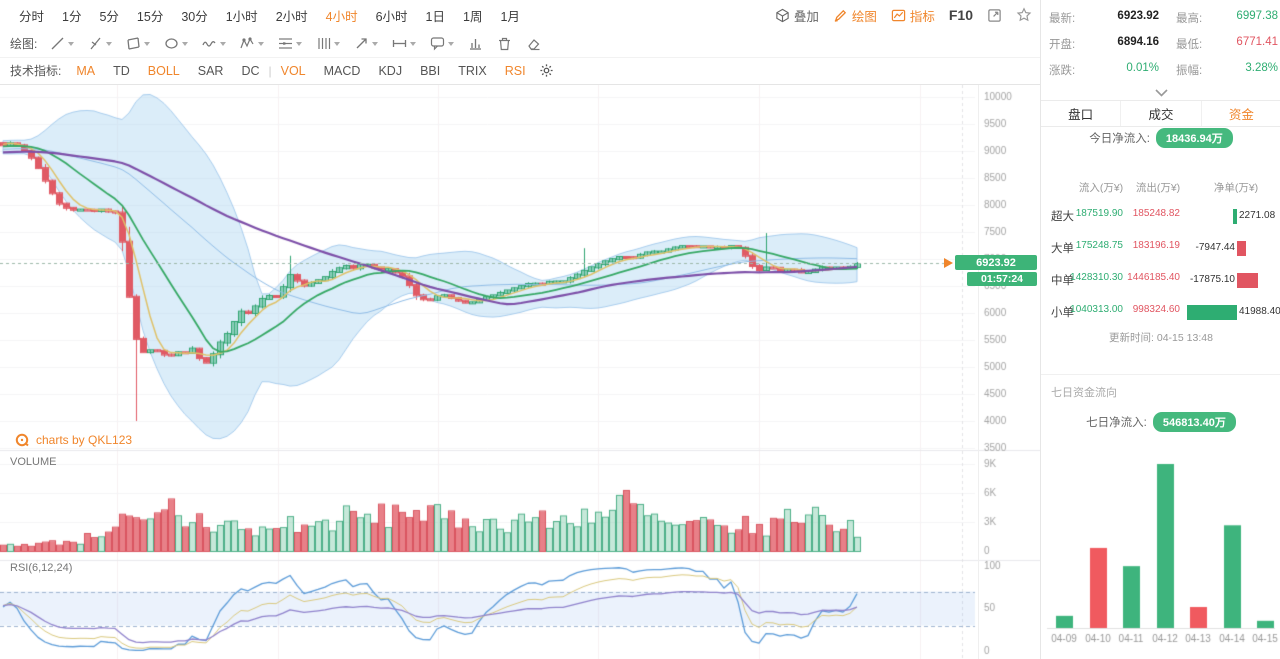 Image resolution: width=1280 pixels, height=659 pixels. I want to click on high-label: 最高:, so click(1189, 19).